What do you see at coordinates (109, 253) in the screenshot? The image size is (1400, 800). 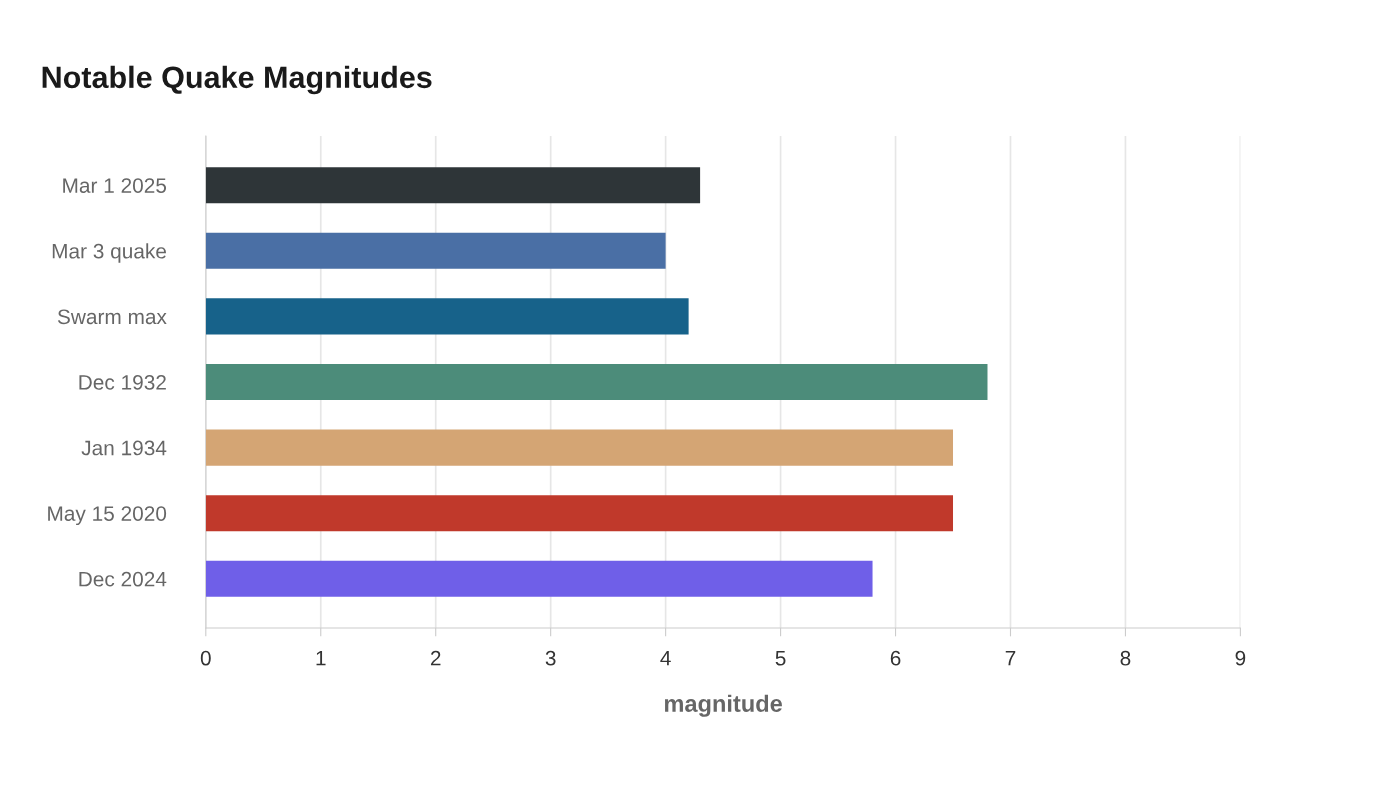 I see `y-tick-label: Mar 3 quake` at bounding box center [109, 253].